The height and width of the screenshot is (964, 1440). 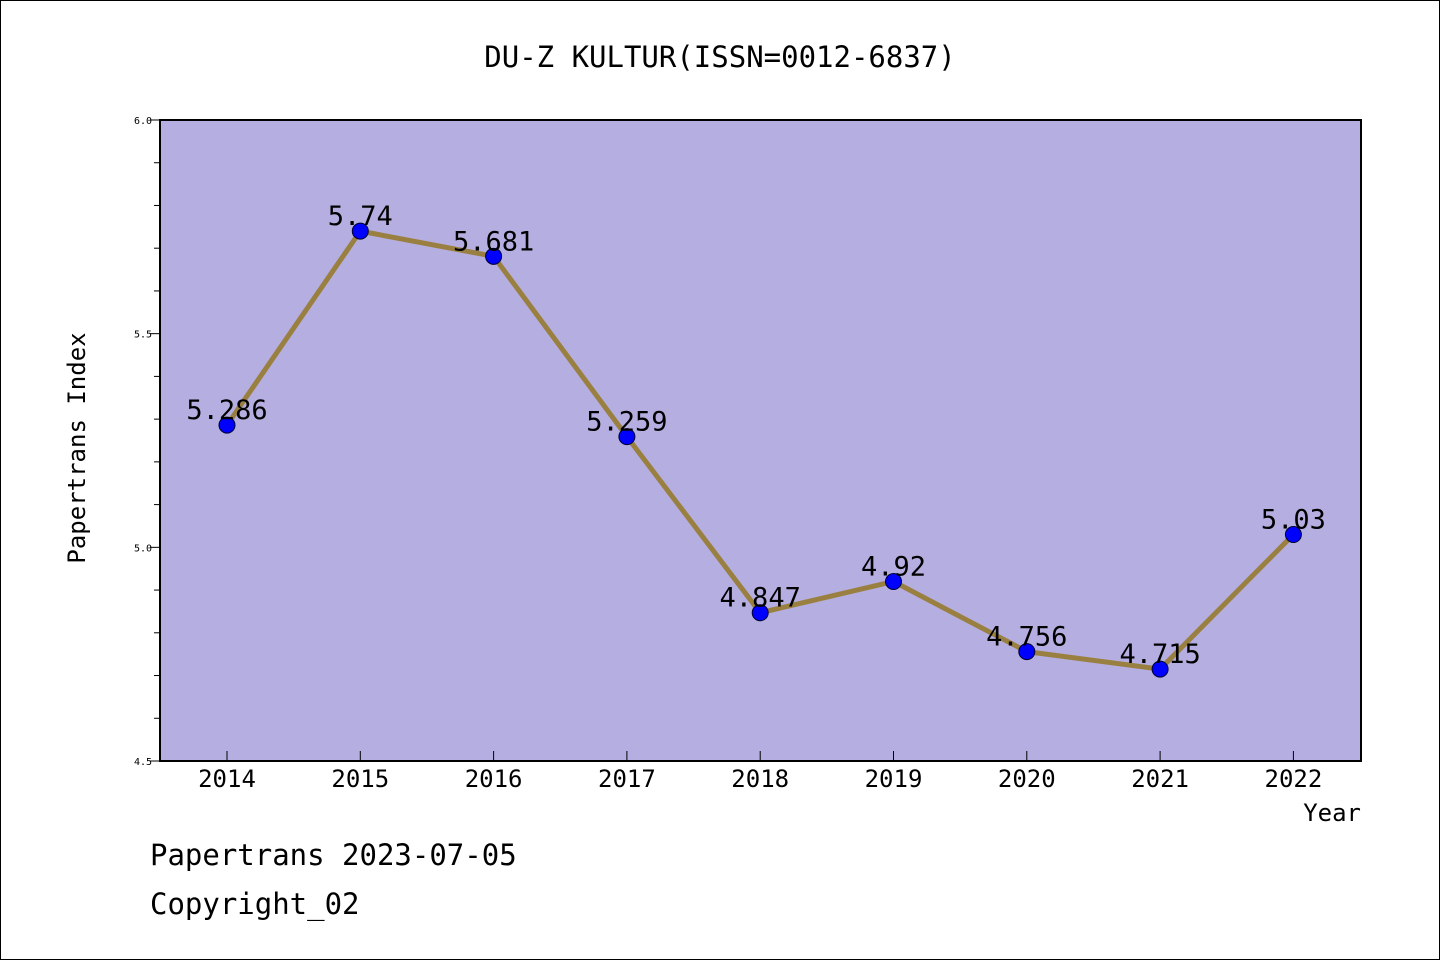 I want to click on data-label: 4.715, so click(x=1159, y=654).